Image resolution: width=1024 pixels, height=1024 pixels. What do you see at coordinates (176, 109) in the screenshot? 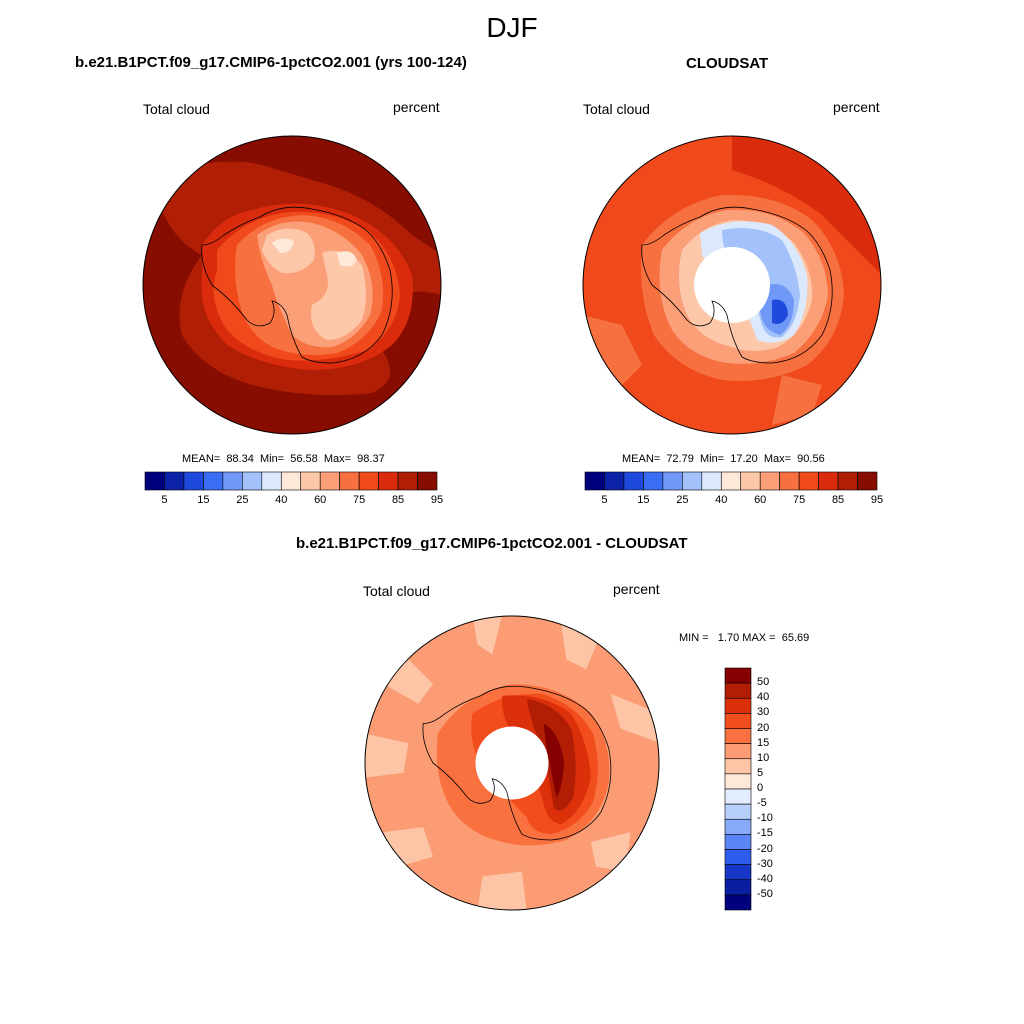
I see `variable-label-model: Total cloud` at bounding box center [176, 109].